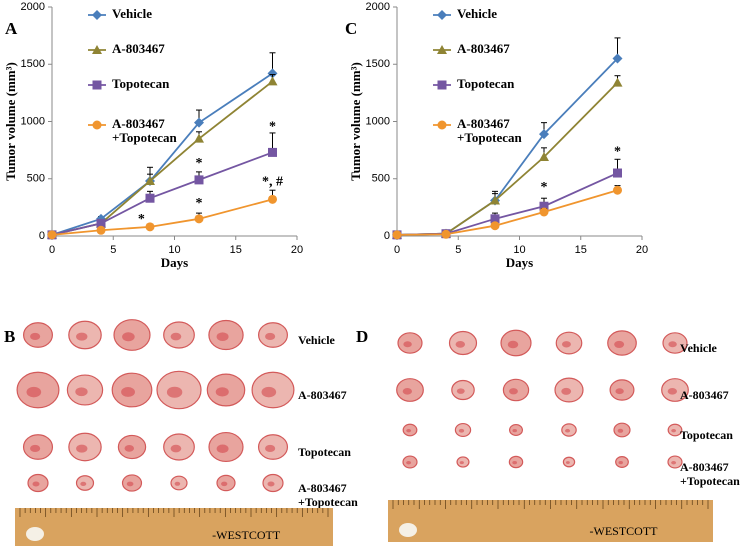 The height and width of the screenshot is (549, 746). I want to click on y-tick-label: 500, so click(36, 179).